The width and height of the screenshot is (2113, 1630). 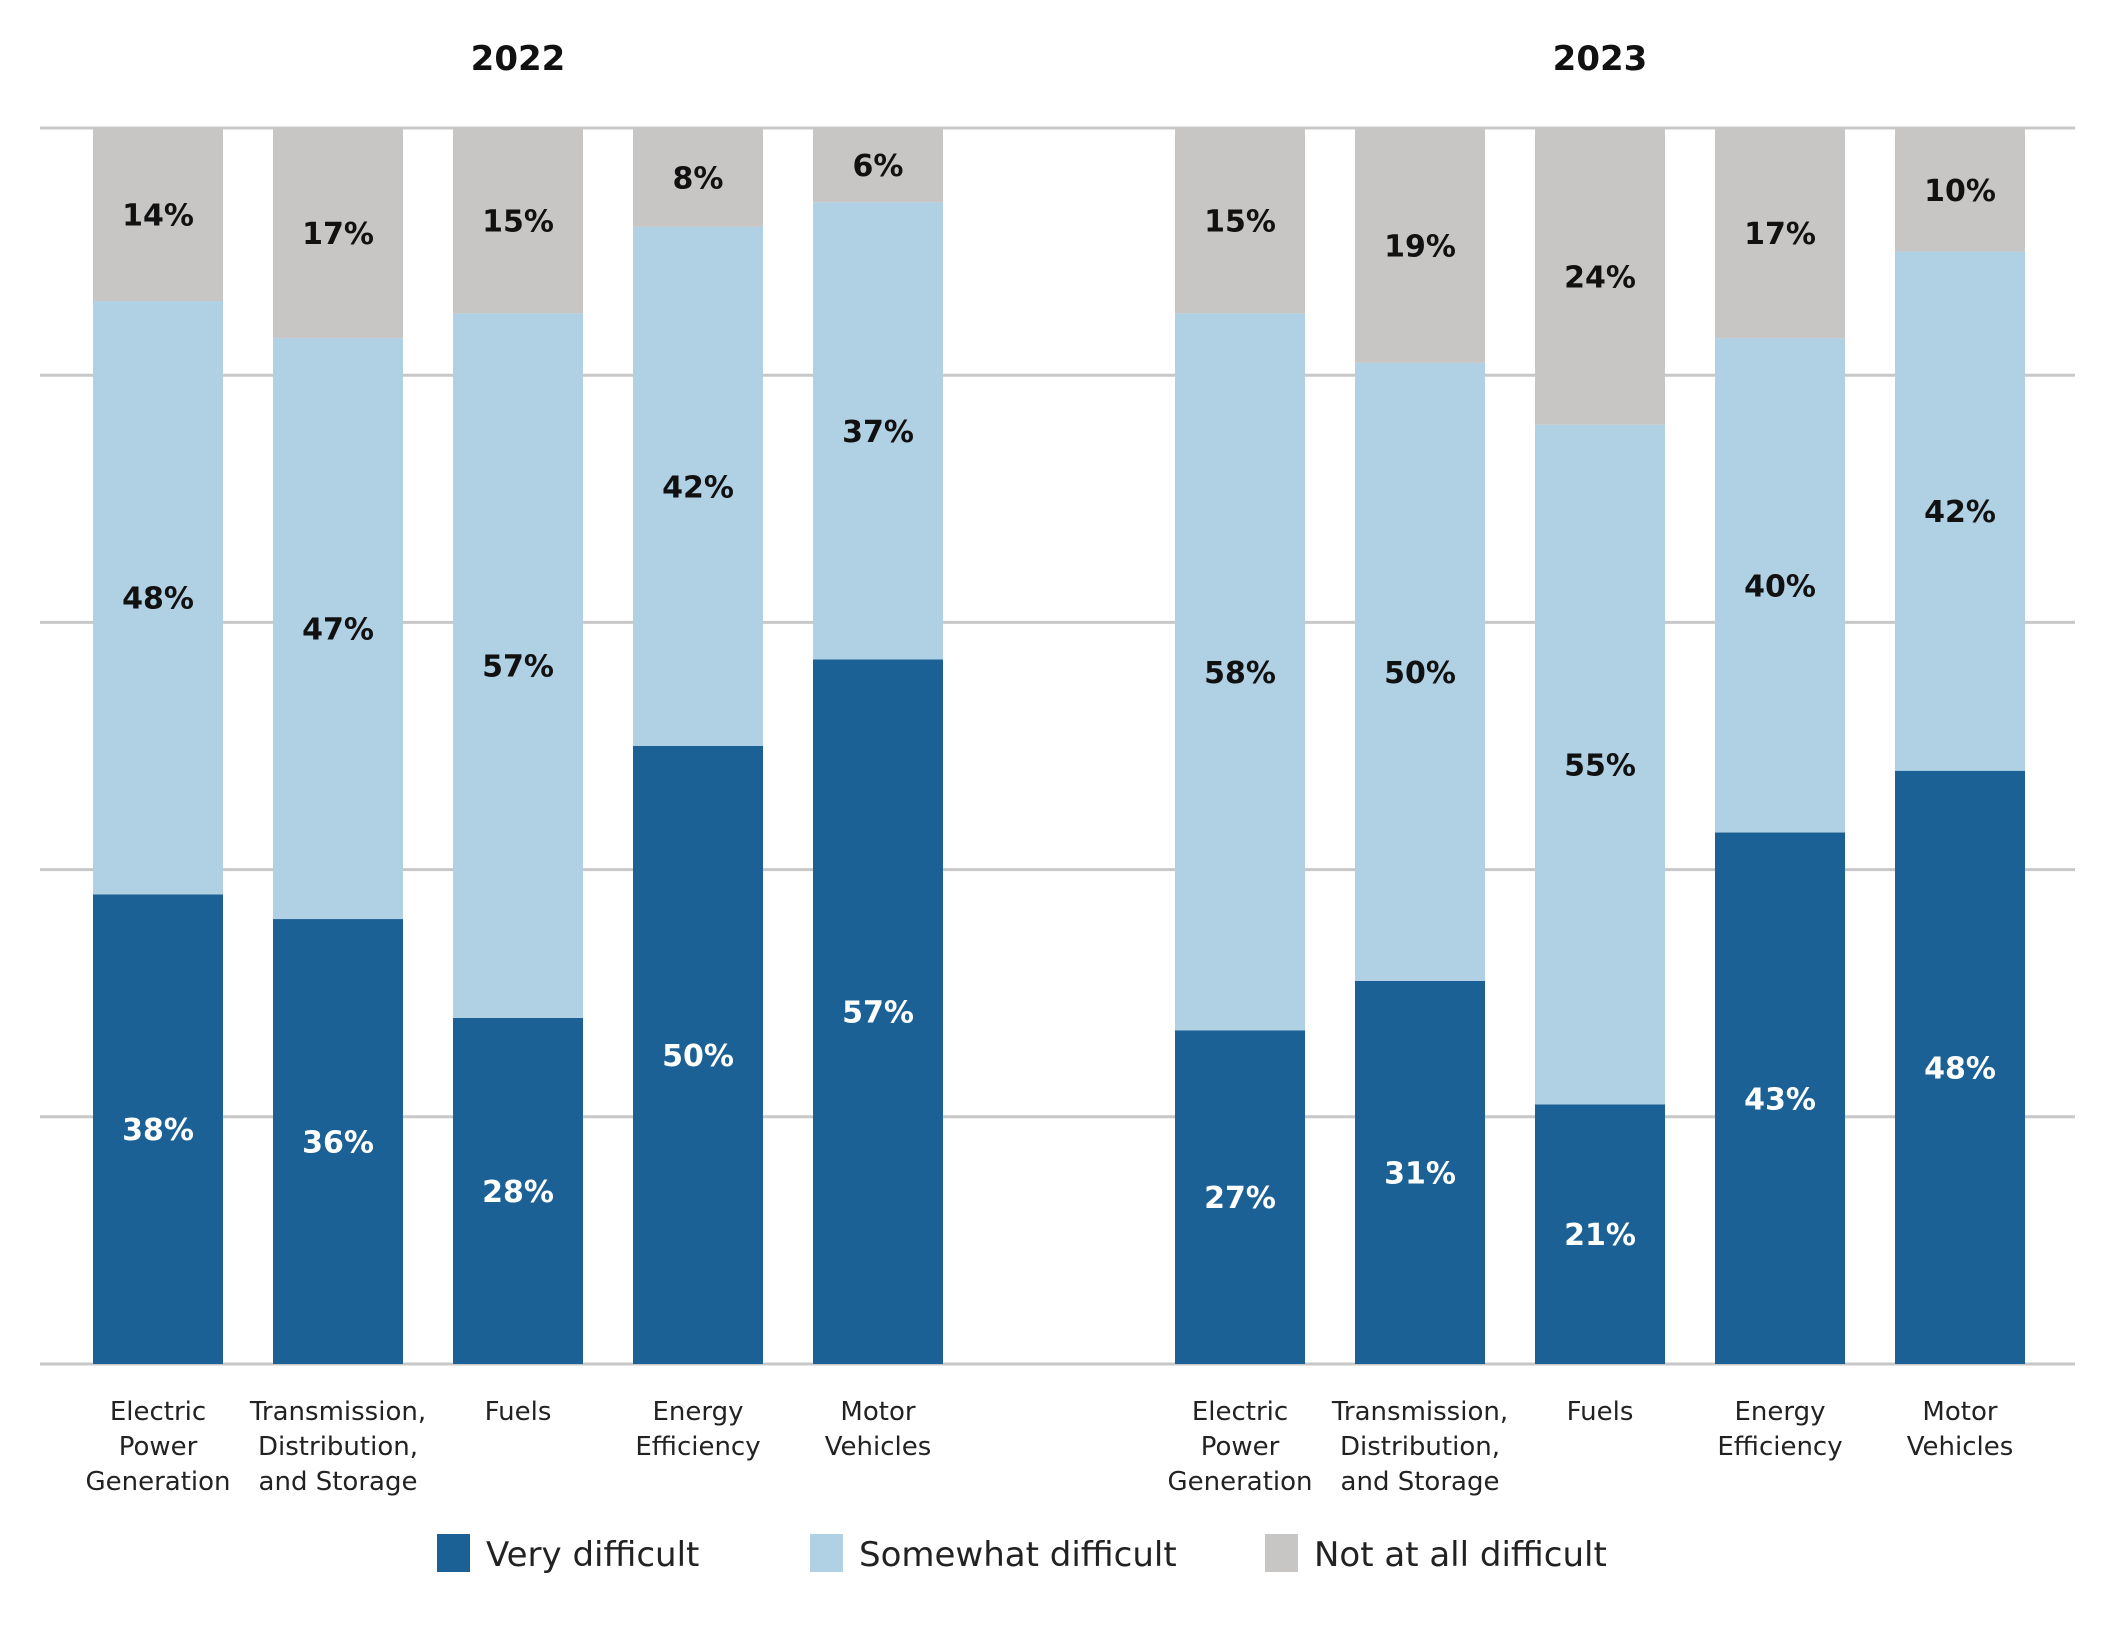 I want to click on category-label-2022-3: Energy Efficiency, so click(x=697, y=1429).